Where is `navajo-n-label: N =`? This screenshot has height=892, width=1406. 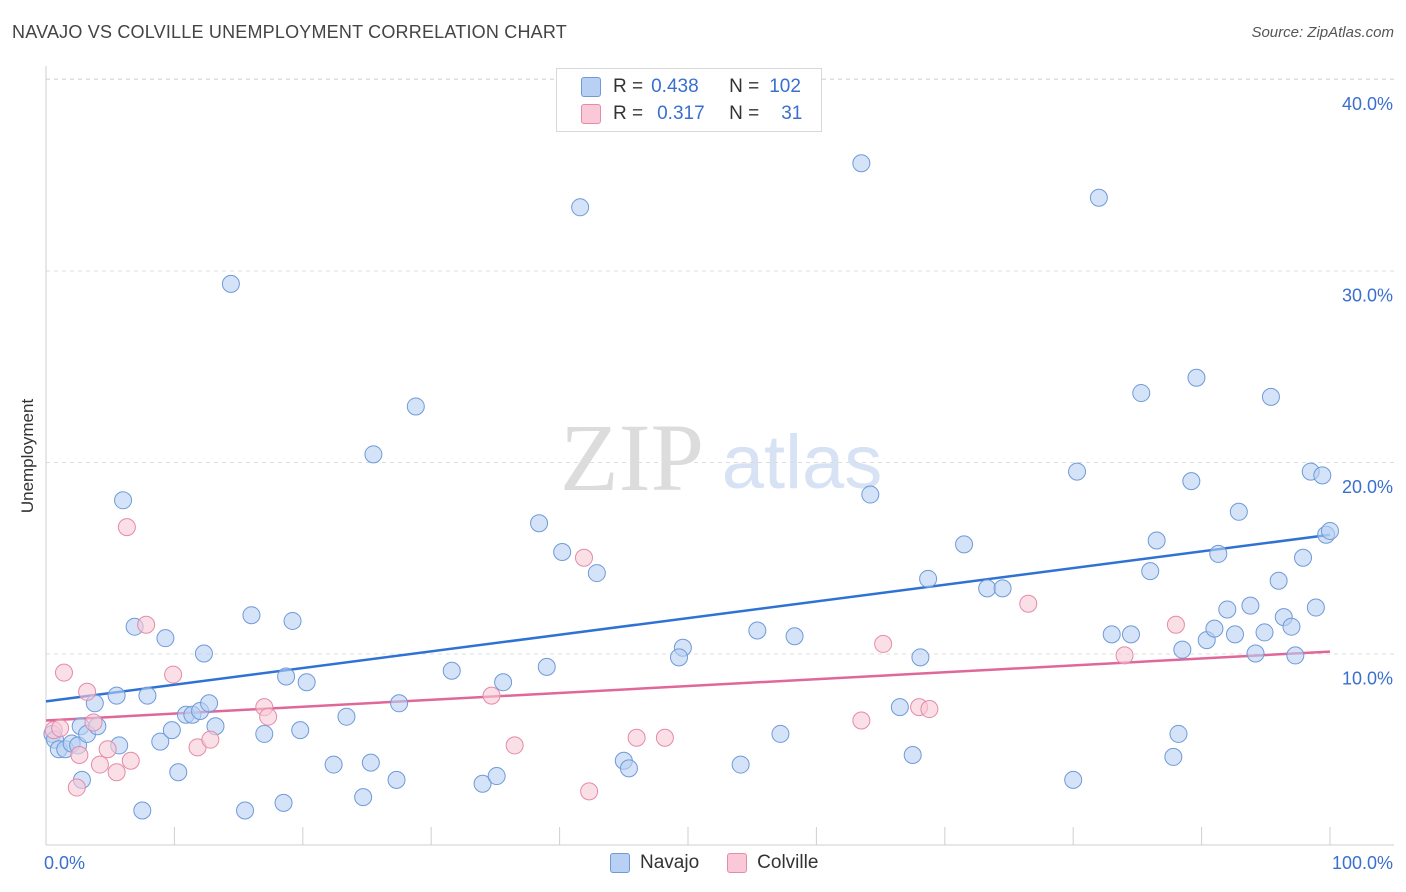 navajo-n-label: N = is located at coordinates (744, 86).